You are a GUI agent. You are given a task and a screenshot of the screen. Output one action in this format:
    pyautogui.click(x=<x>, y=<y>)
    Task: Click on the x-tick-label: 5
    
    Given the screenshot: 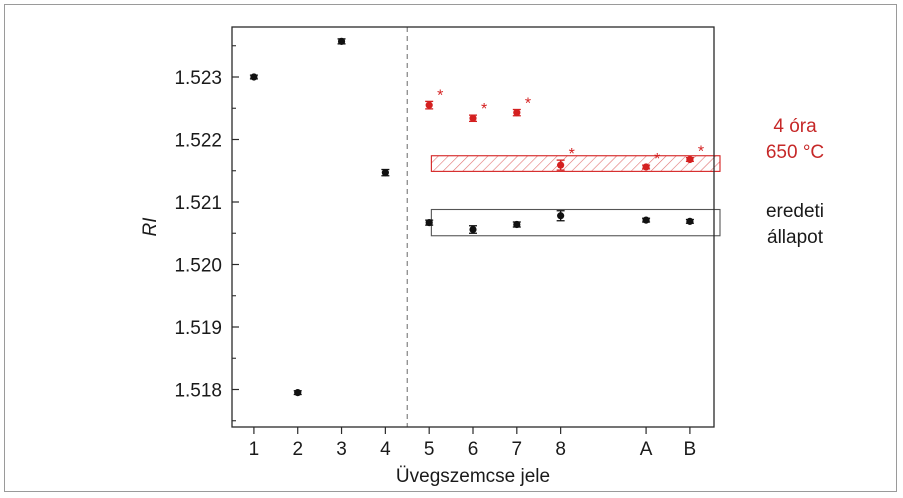 What is the action you would take?
    pyautogui.click(x=429, y=449)
    